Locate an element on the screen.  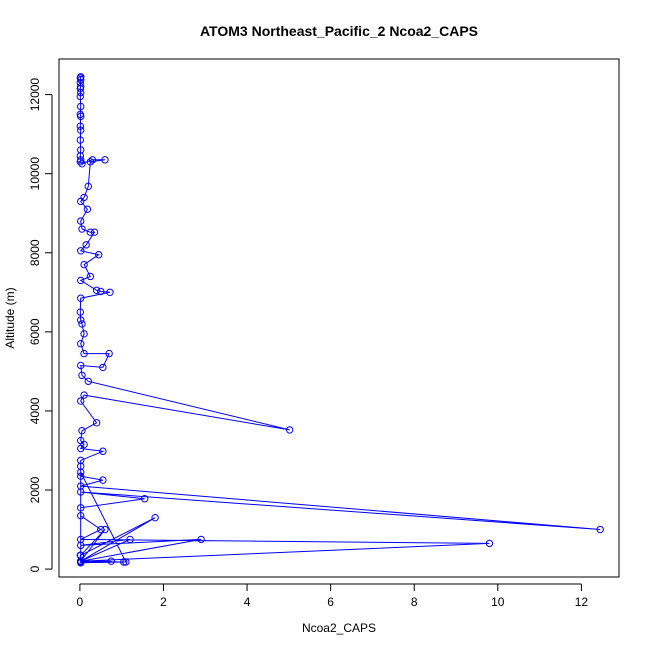
y-tick-label: 12000 is located at coordinates (35, 95).